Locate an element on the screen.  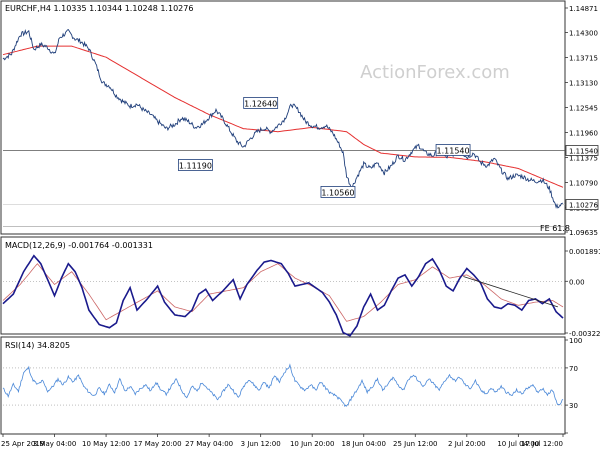
macd-y-tick-label: 0.00 is located at coordinates (577, 282).